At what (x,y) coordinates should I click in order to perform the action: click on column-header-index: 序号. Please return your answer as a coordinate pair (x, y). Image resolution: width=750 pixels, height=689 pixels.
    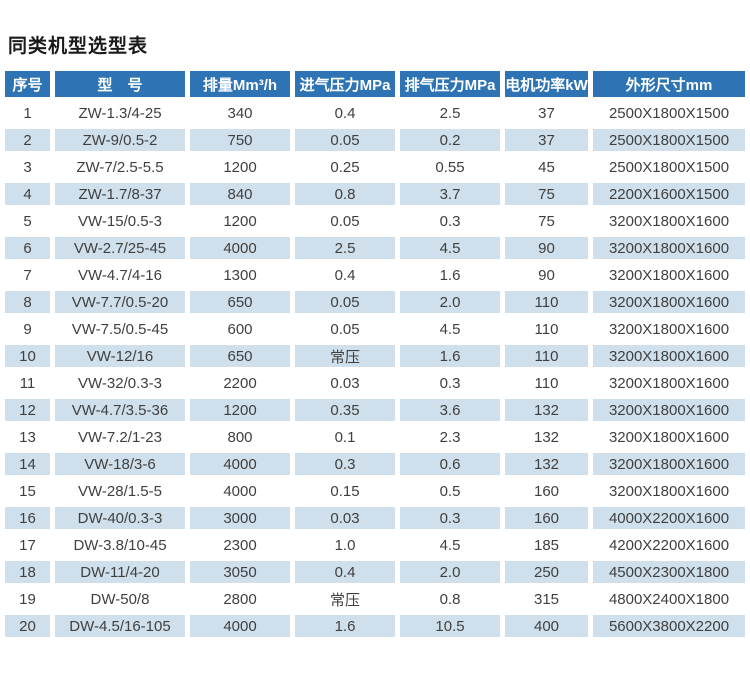
    Looking at the image, I should click on (27, 84).